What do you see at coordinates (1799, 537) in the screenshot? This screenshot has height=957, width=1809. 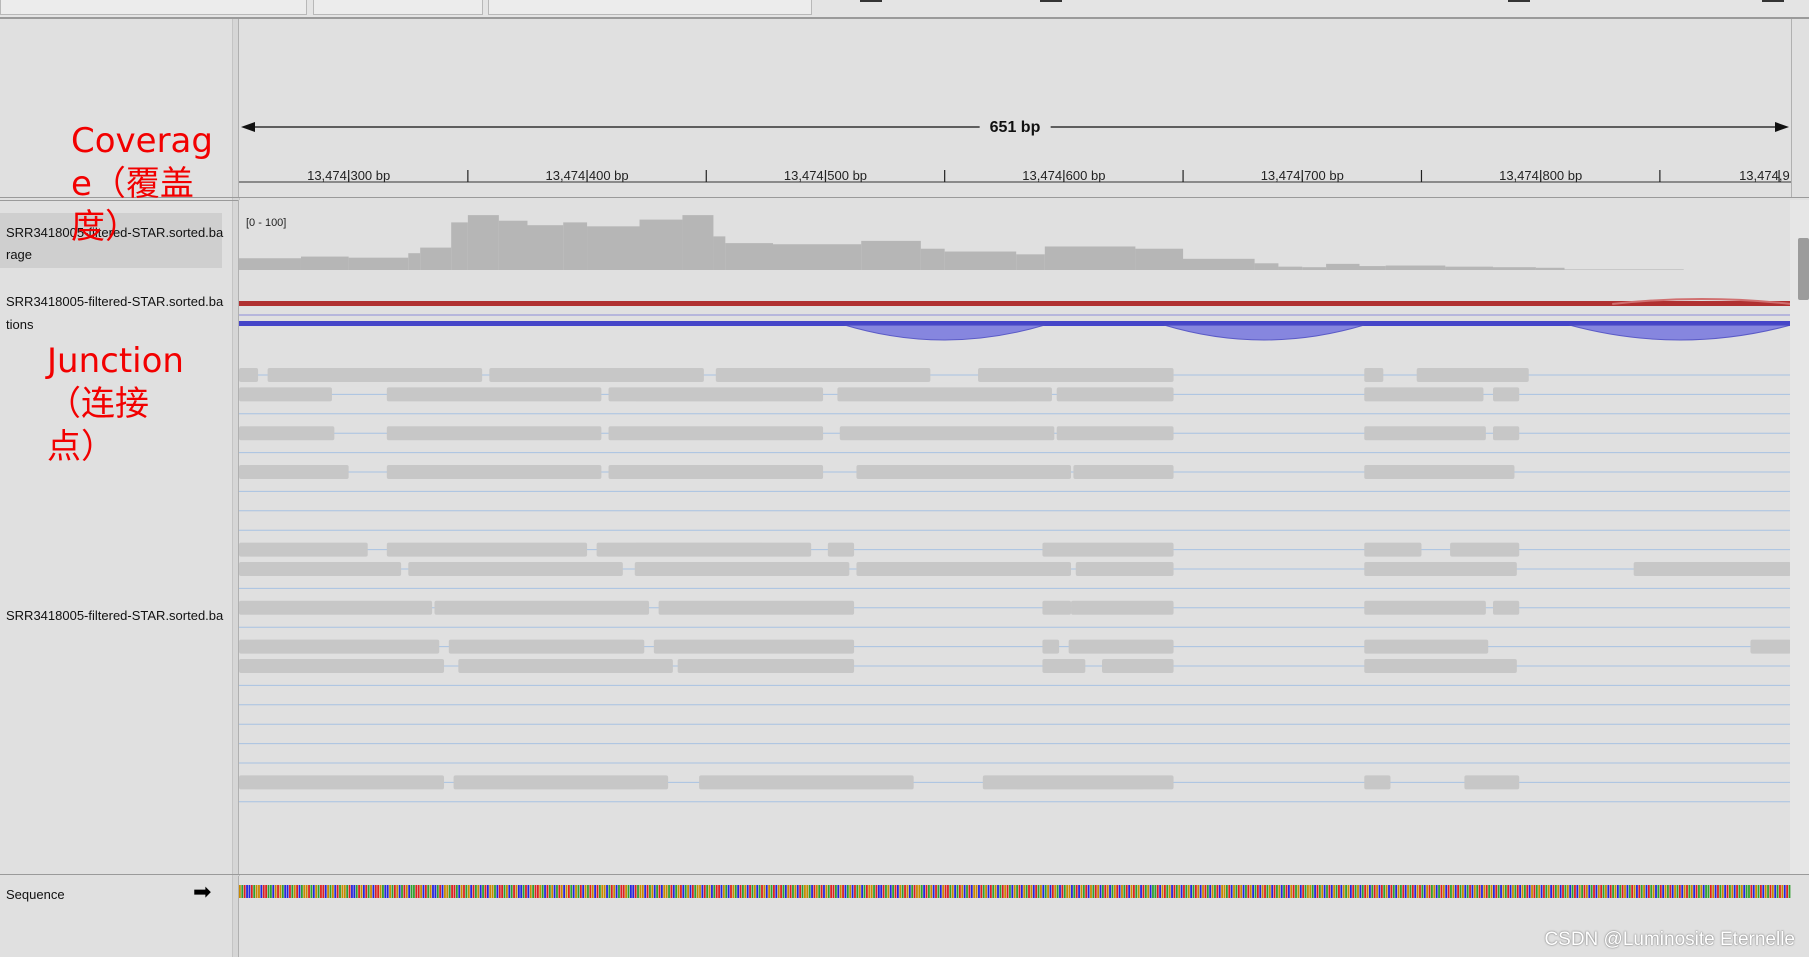 I see `vertical-scrollbar` at bounding box center [1799, 537].